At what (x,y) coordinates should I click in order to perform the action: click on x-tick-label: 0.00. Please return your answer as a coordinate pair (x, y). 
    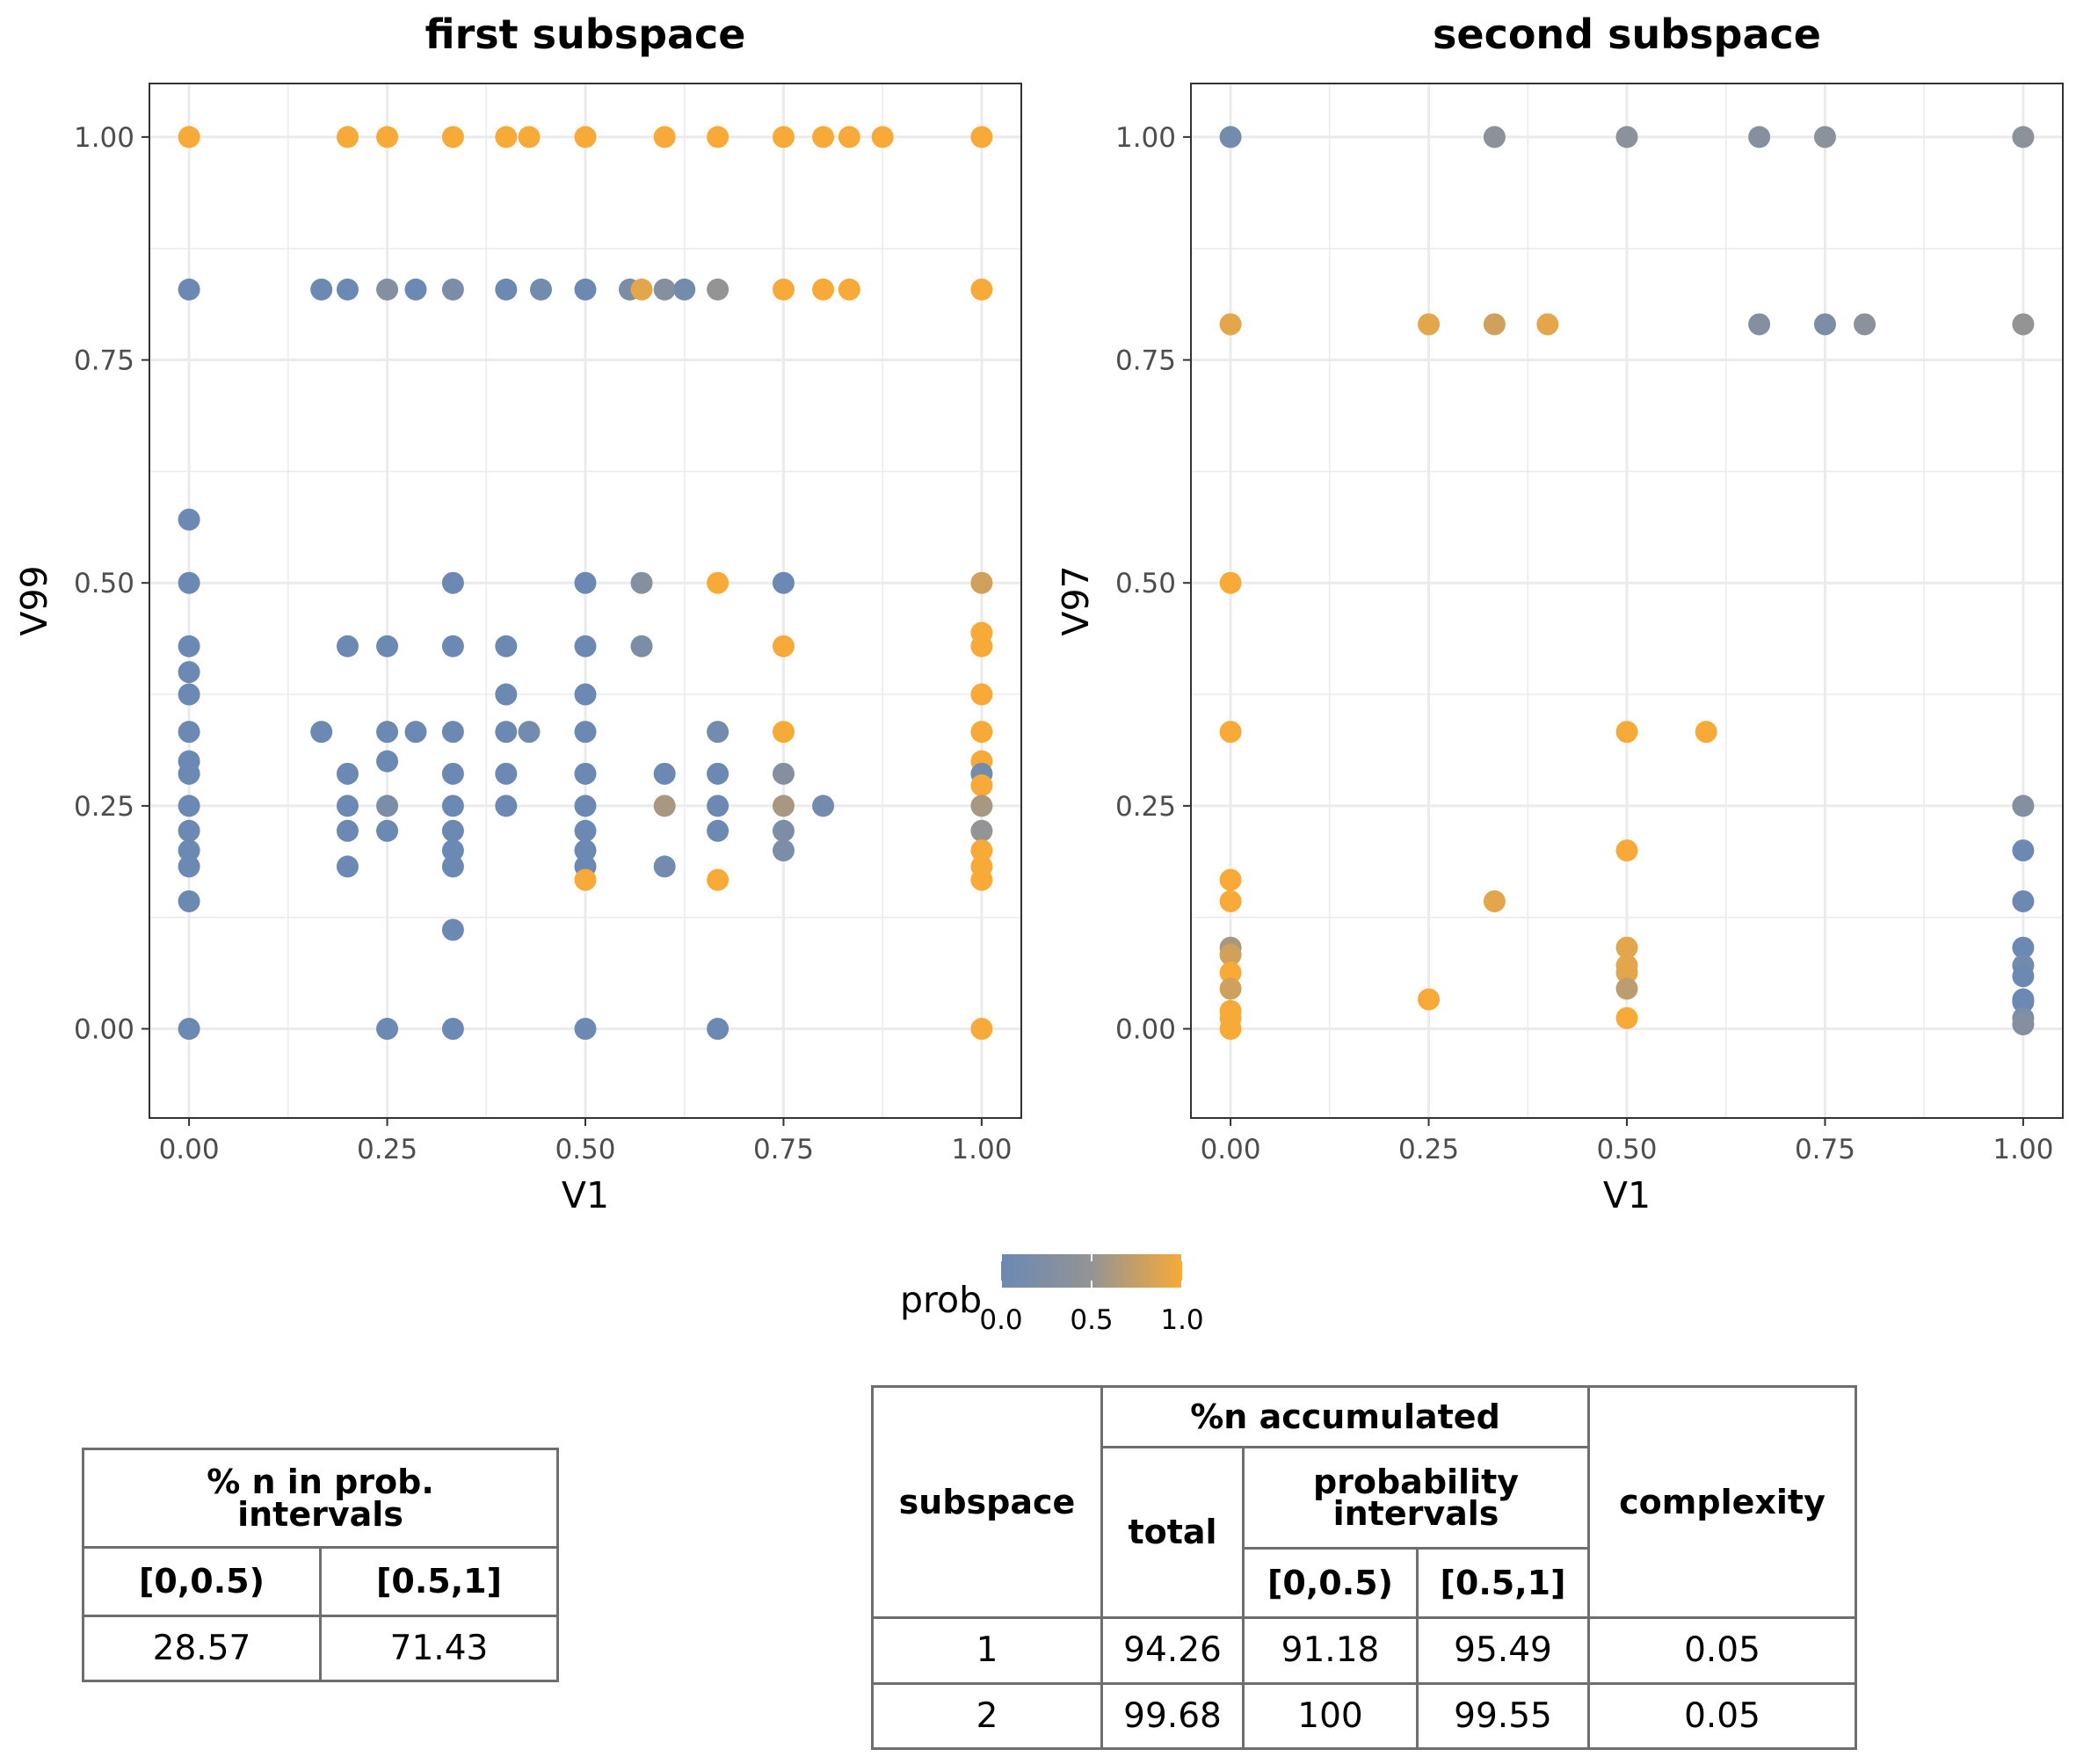
    Looking at the image, I should click on (1231, 1149).